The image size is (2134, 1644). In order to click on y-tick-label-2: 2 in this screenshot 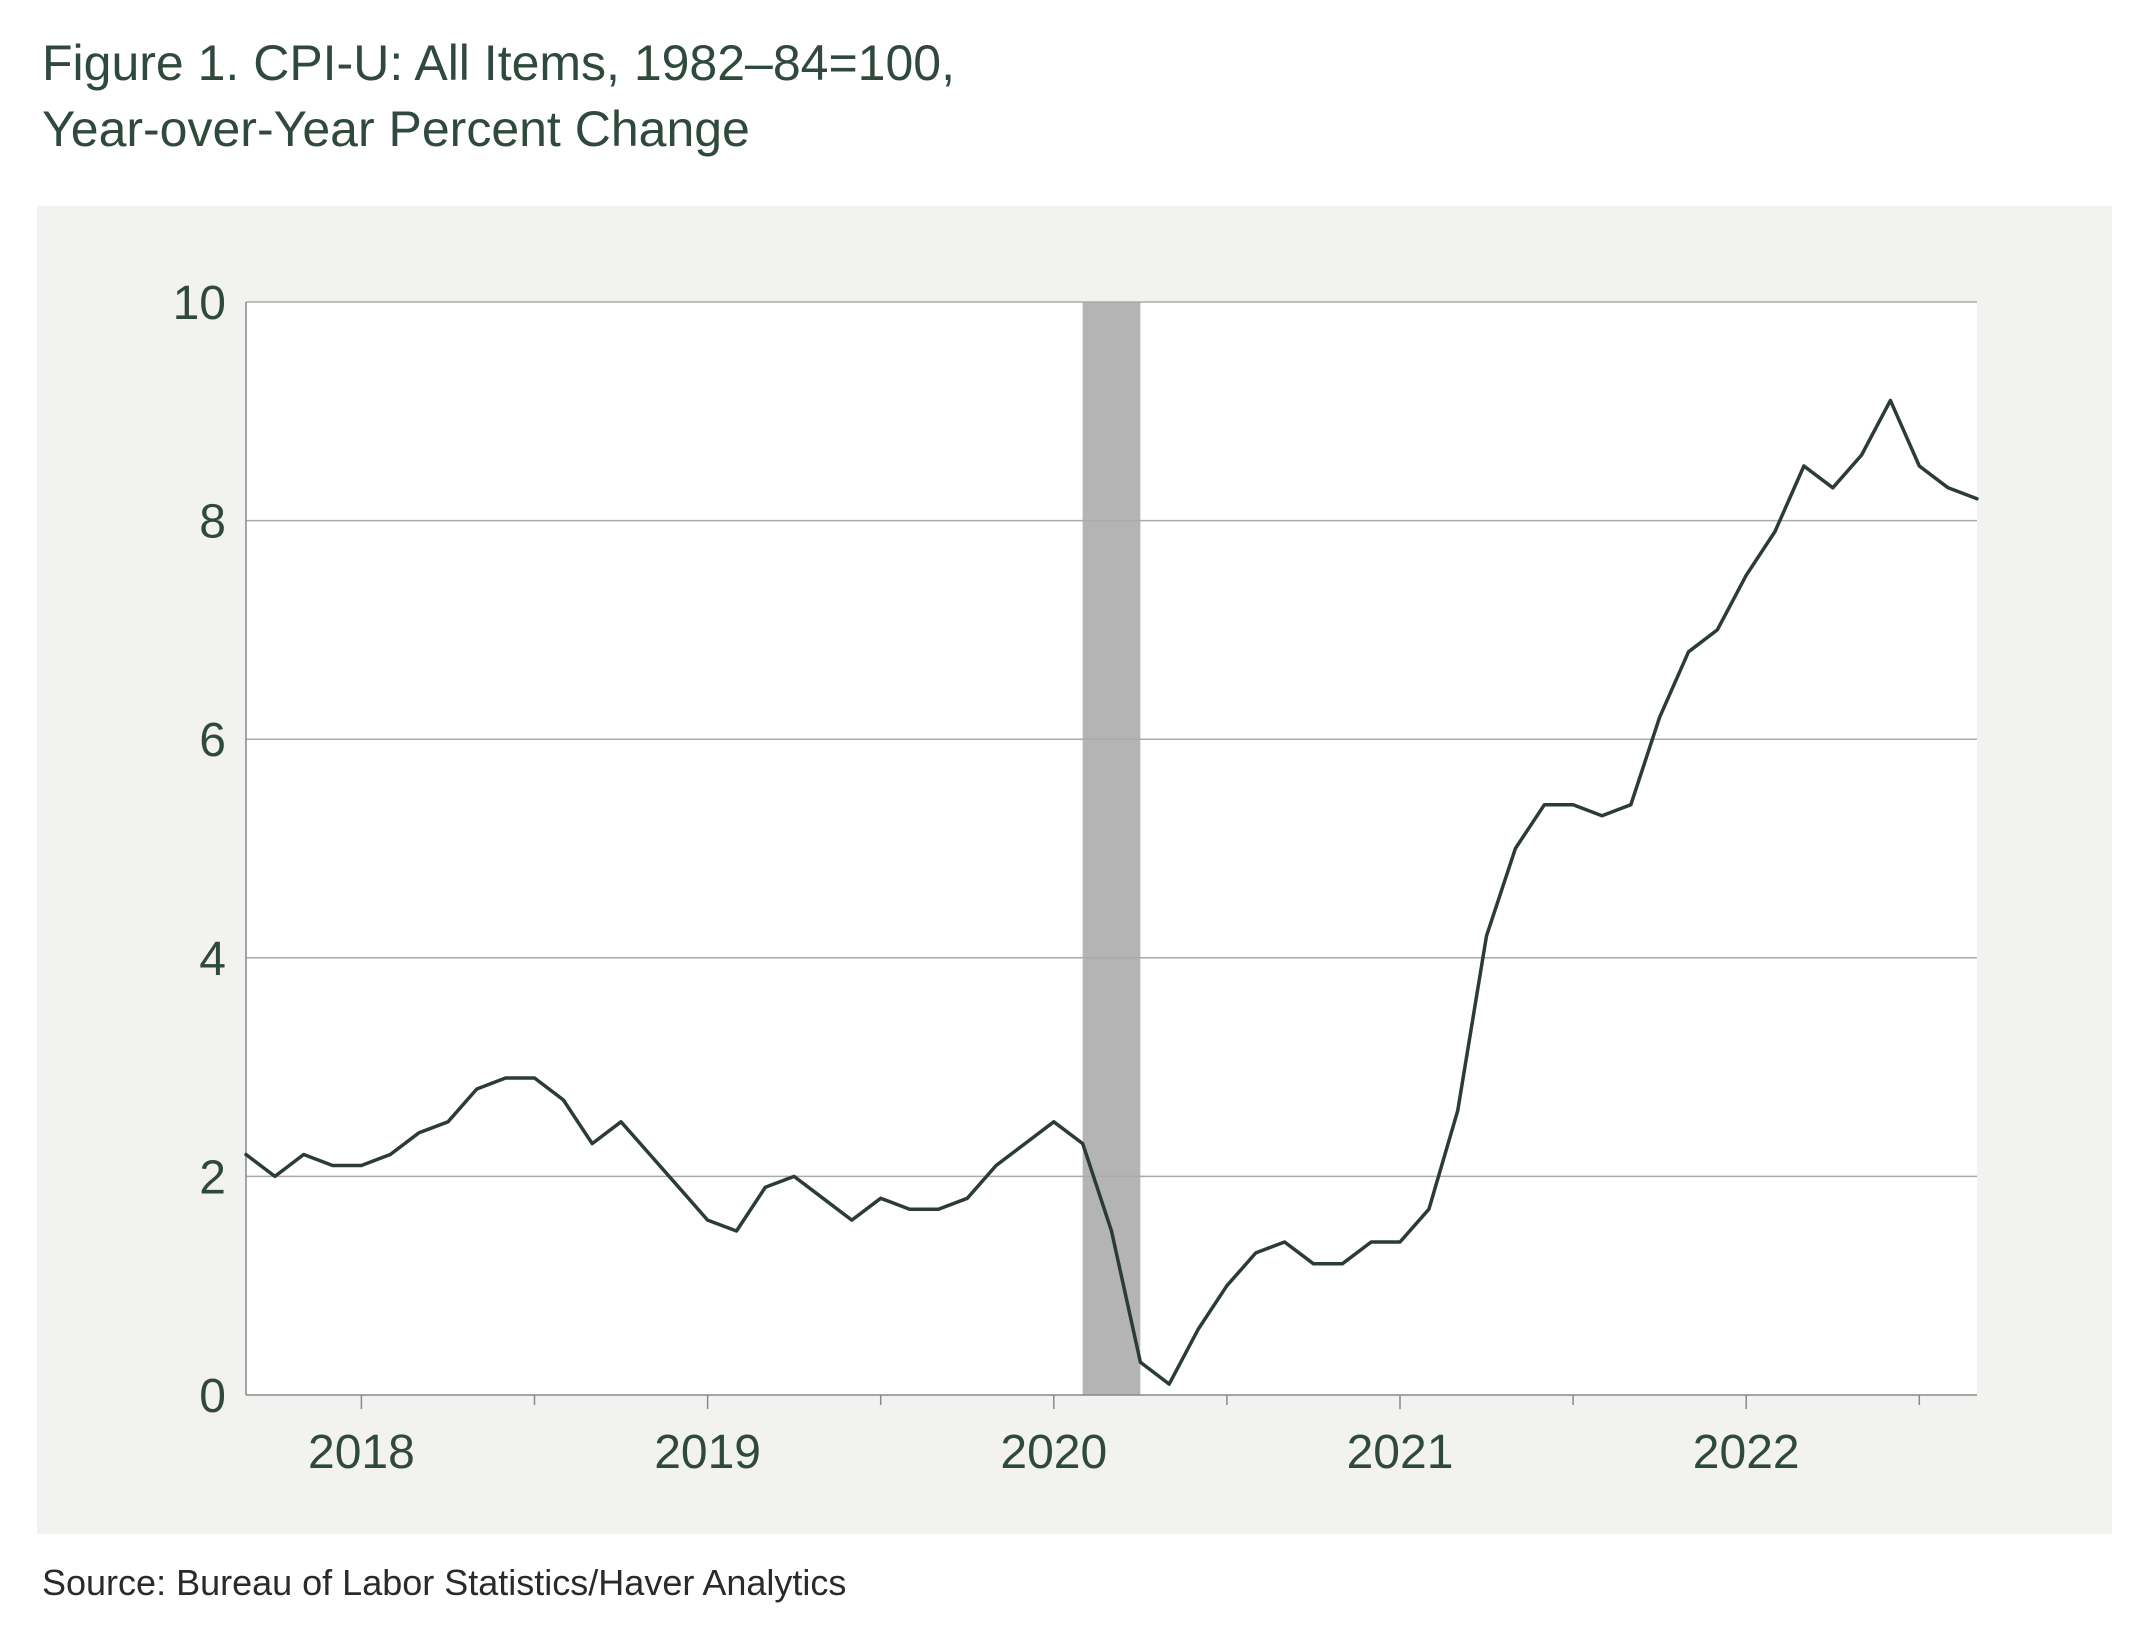, I will do `click(212, 1177)`.